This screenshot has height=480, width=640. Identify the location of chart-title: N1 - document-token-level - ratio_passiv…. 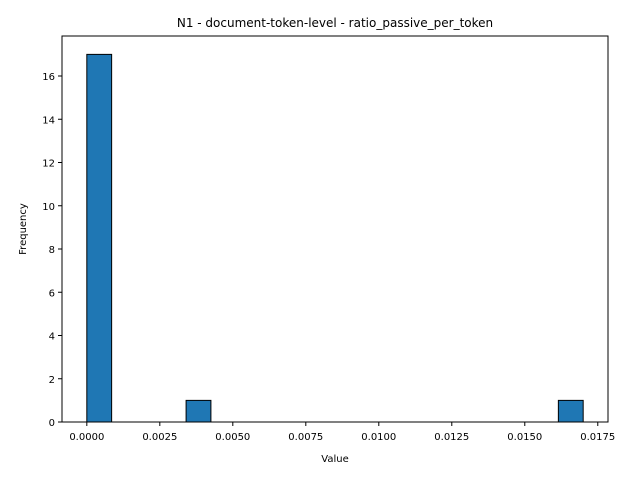
(335, 23).